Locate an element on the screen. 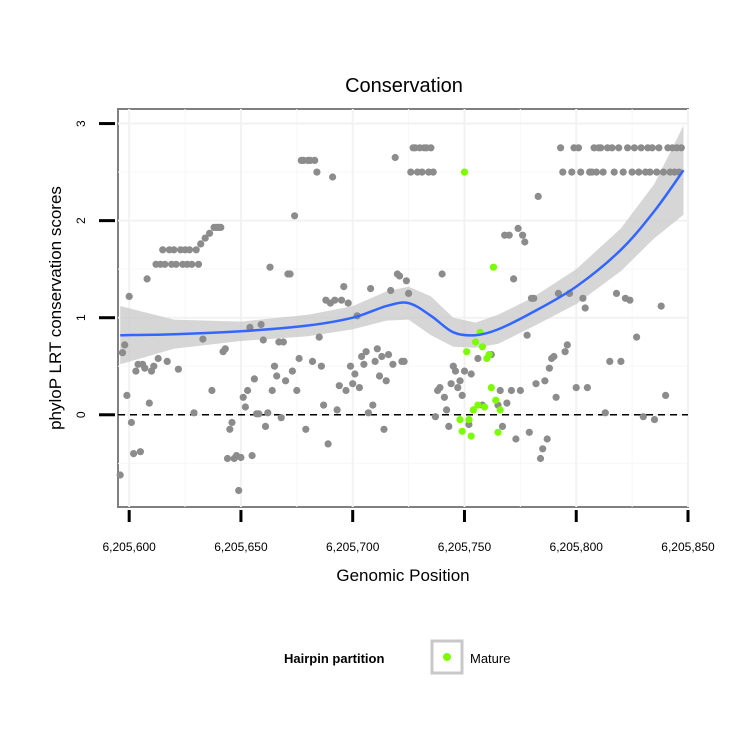 This screenshot has height=750, width=750. x-tick-label: 6,205,800 is located at coordinates (577, 547).